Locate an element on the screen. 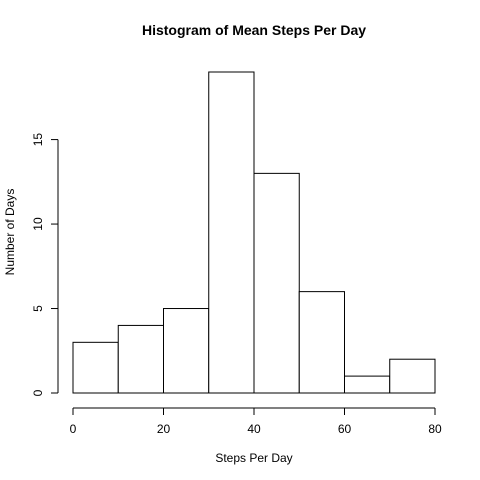 Image resolution: width=480 pixels, height=480 pixels. y-tick-label: 15 is located at coordinates (38, 140).